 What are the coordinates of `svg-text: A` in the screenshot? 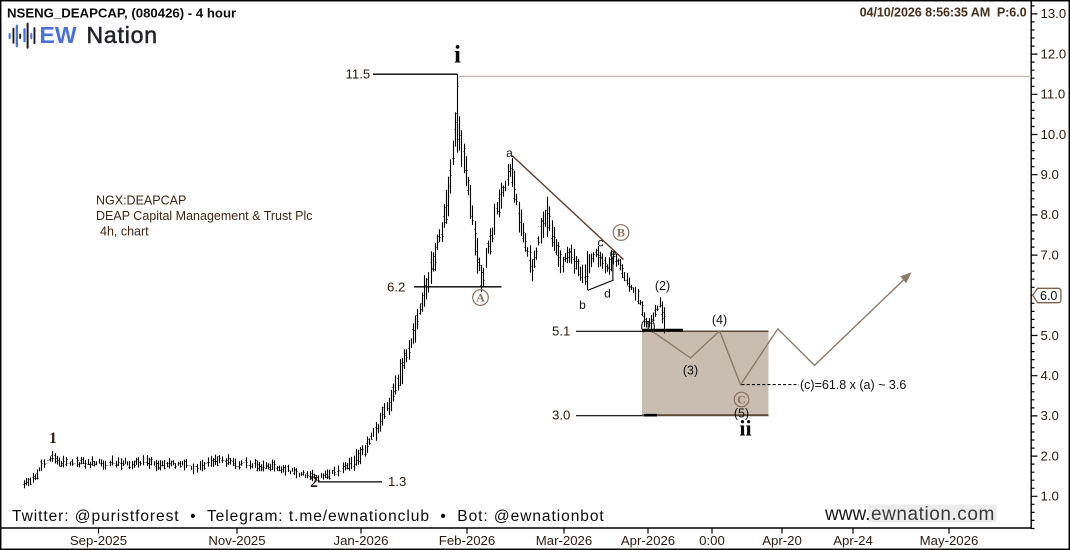 It's located at (480, 298).